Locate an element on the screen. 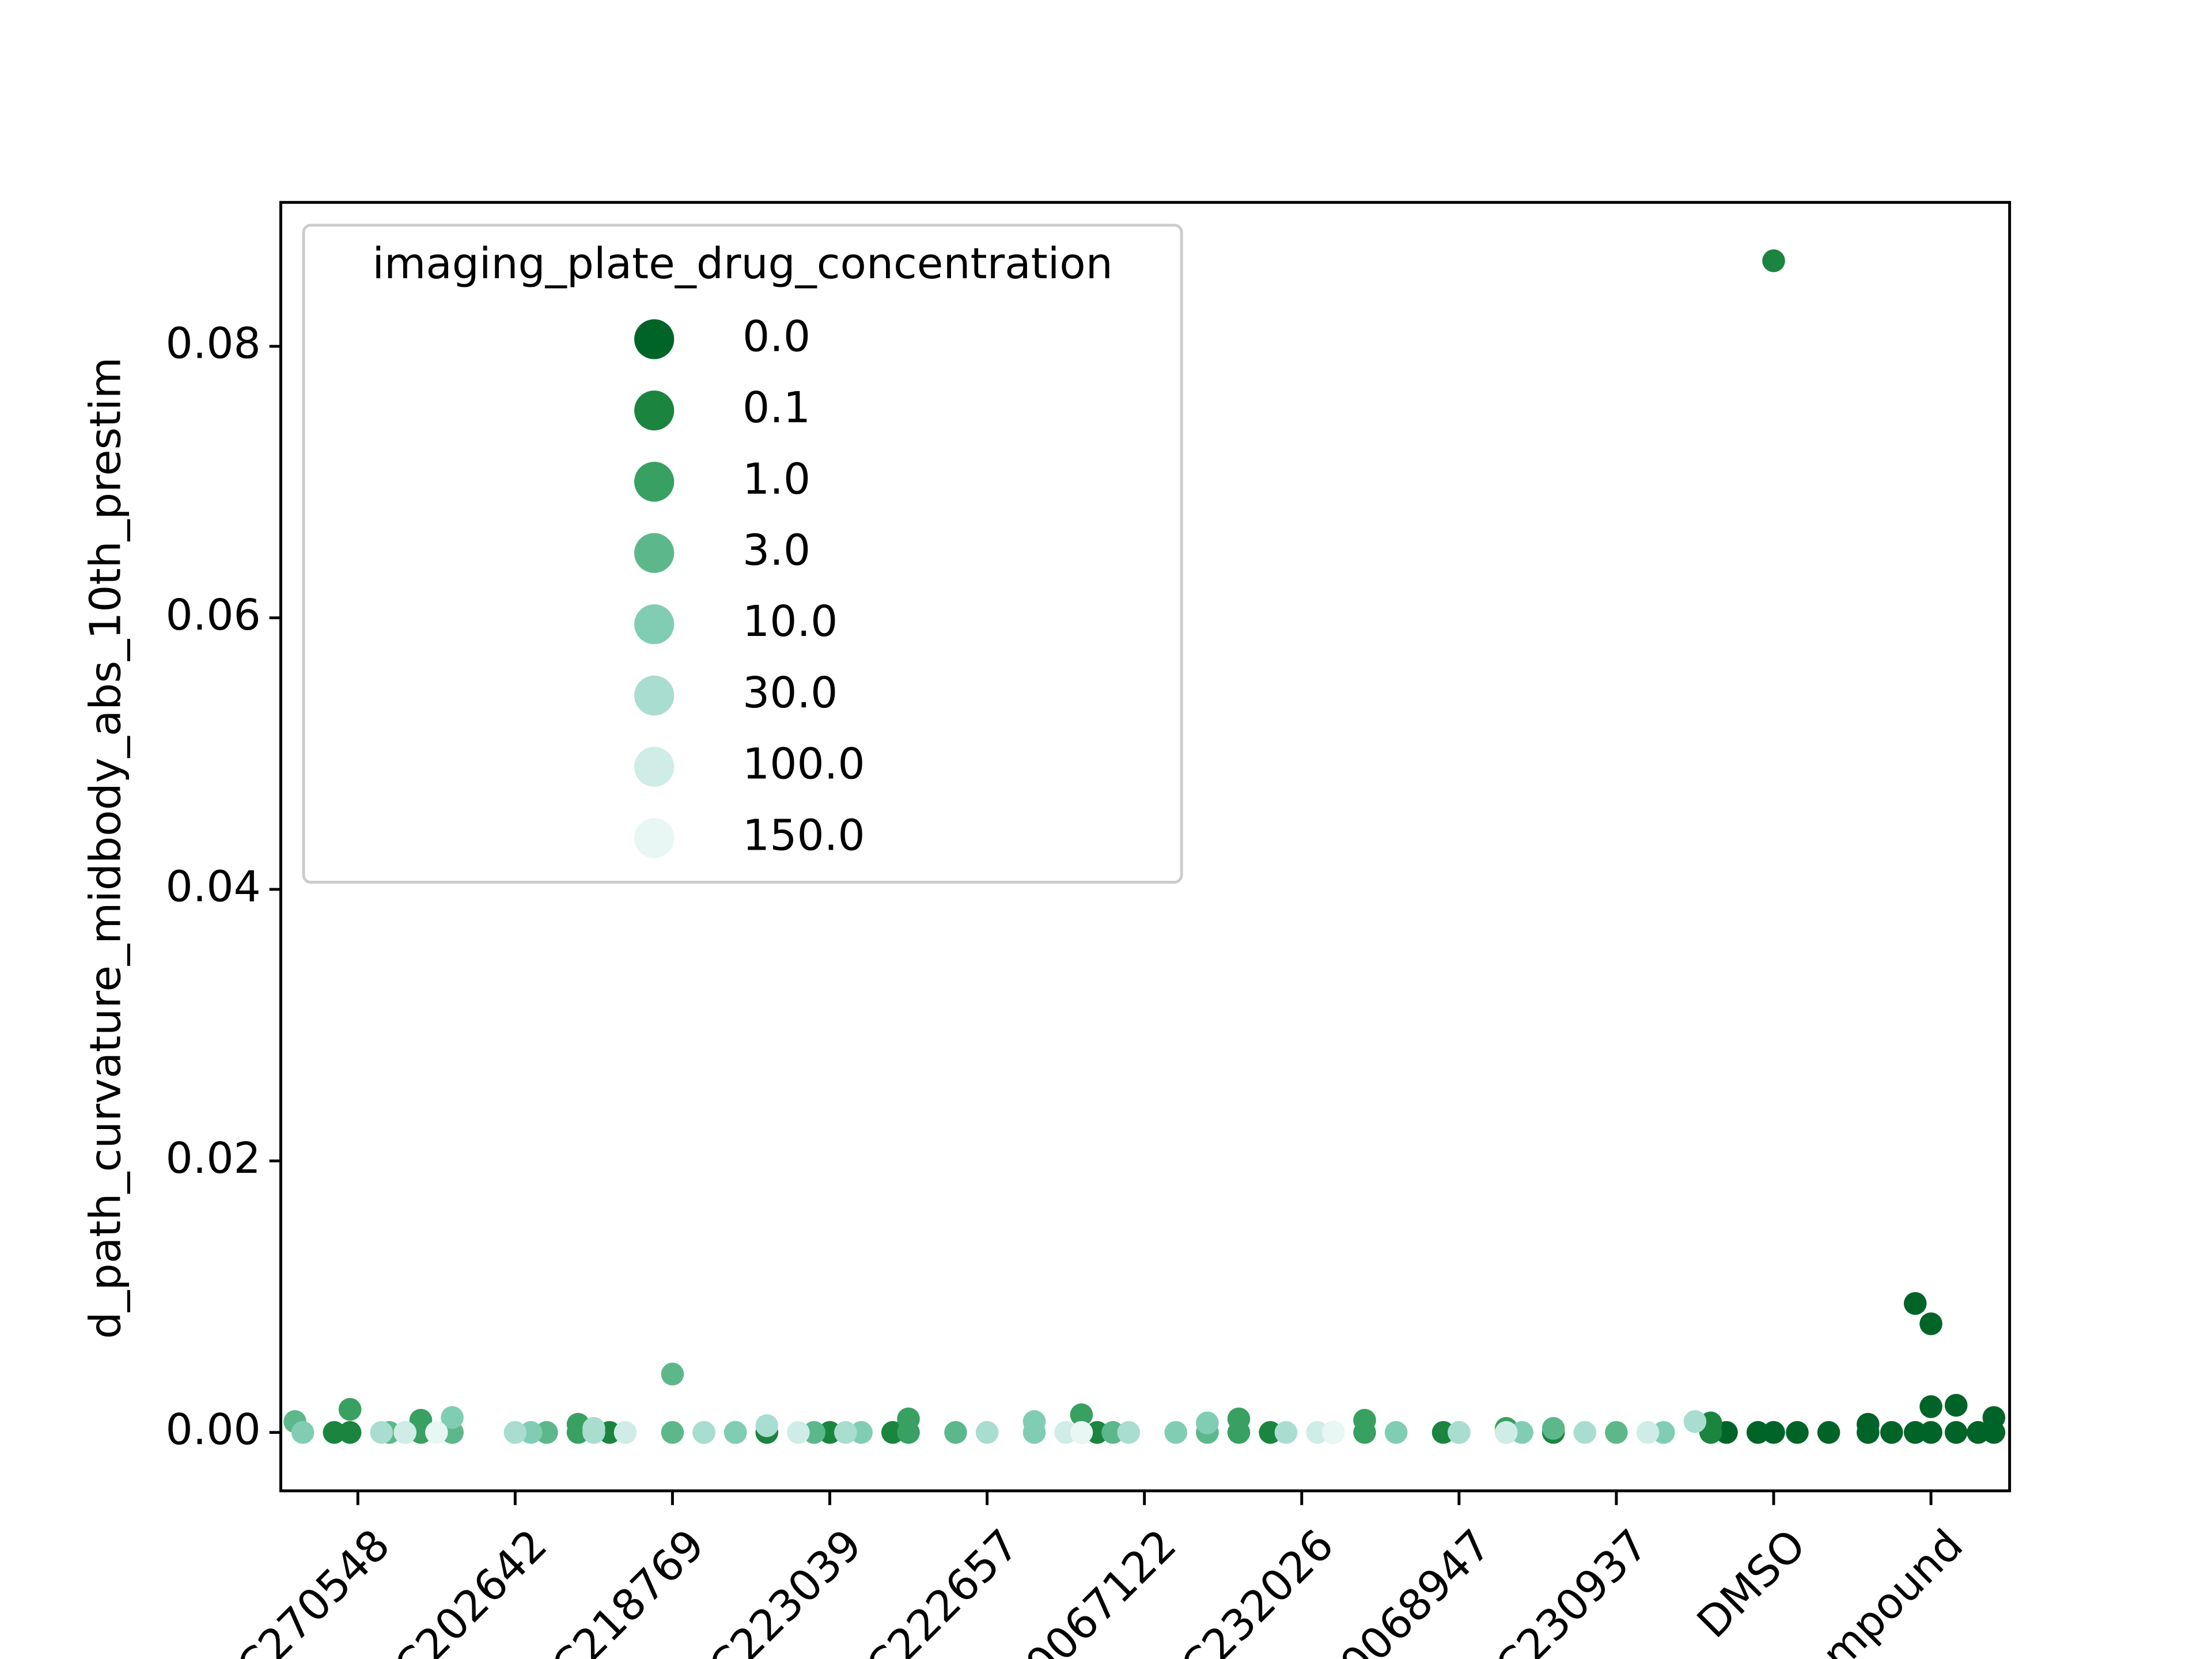 The width and height of the screenshot is (2212, 1659). x-tick-label: C270548 is located at coordinates (314, 1589).